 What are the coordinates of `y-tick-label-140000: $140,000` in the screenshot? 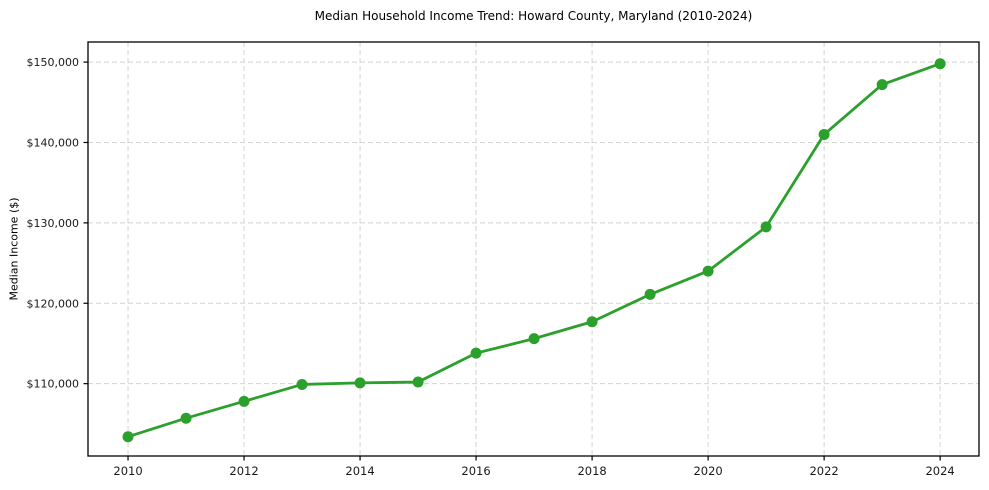 It's located at (53, 142).